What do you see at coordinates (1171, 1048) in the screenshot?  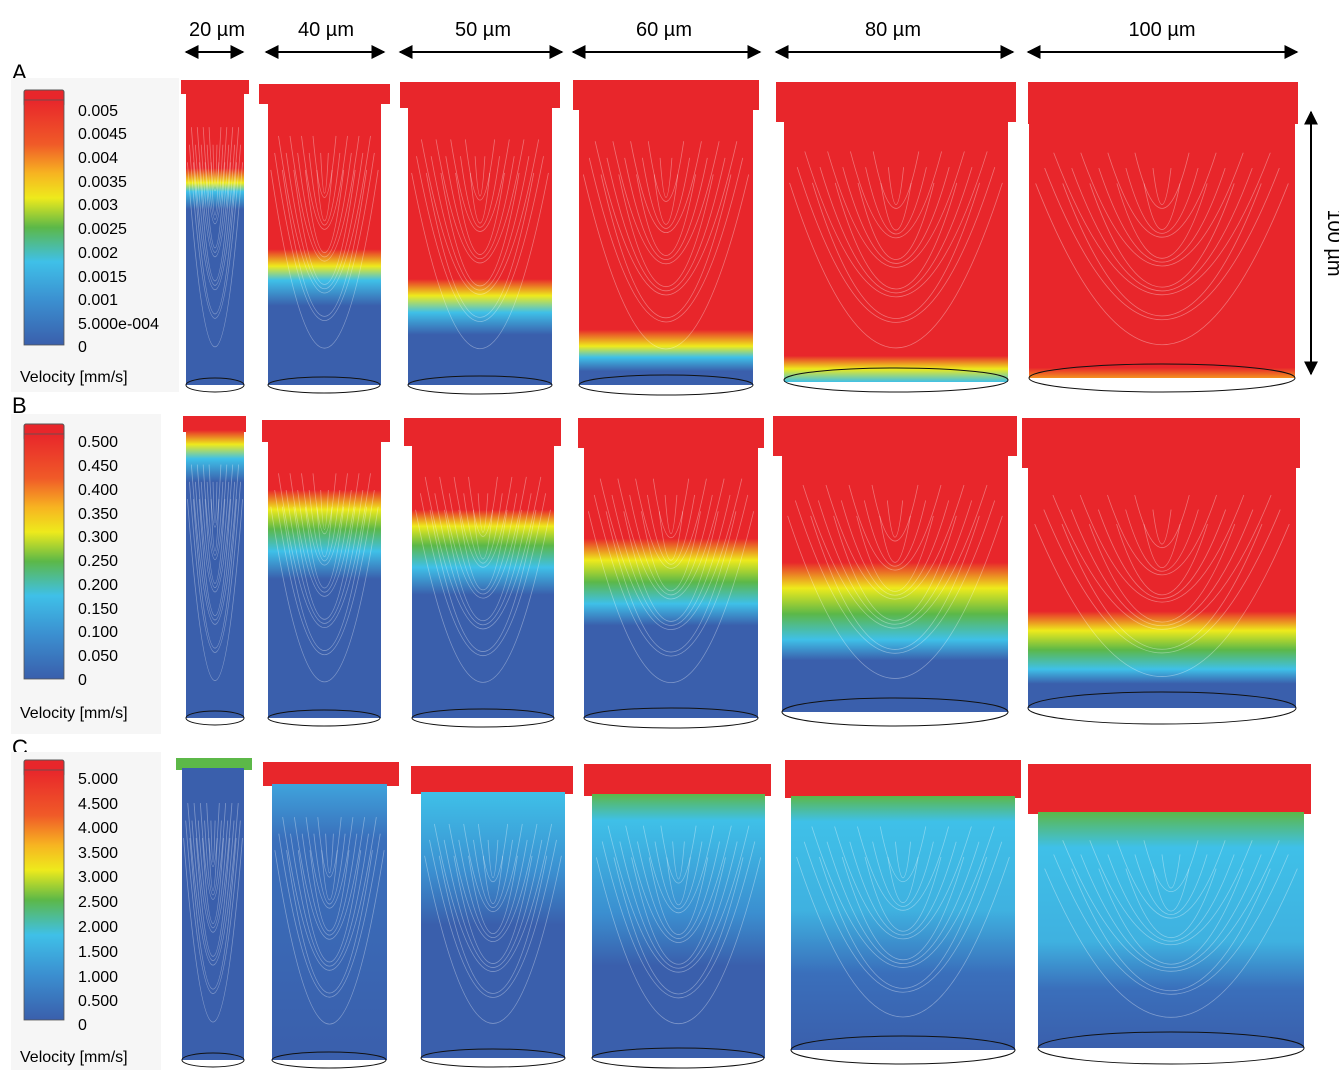 I see `cylinder-c-100-base` at bounding box center [1171, 1048].